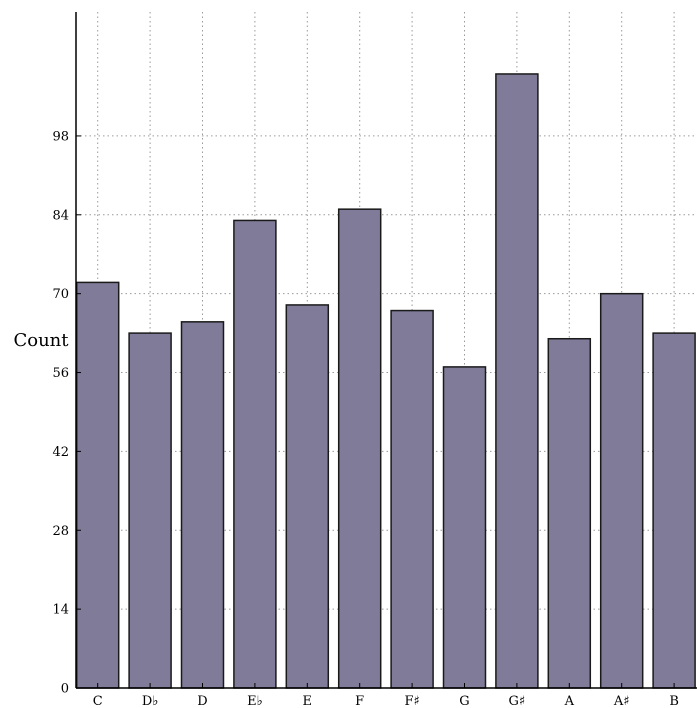 This screenshot has height=708, width=697. What do you see at coordinates (411, 701) in the screenshot?
I see `x-tick-label: F♯` at bounding box center [411, 701].